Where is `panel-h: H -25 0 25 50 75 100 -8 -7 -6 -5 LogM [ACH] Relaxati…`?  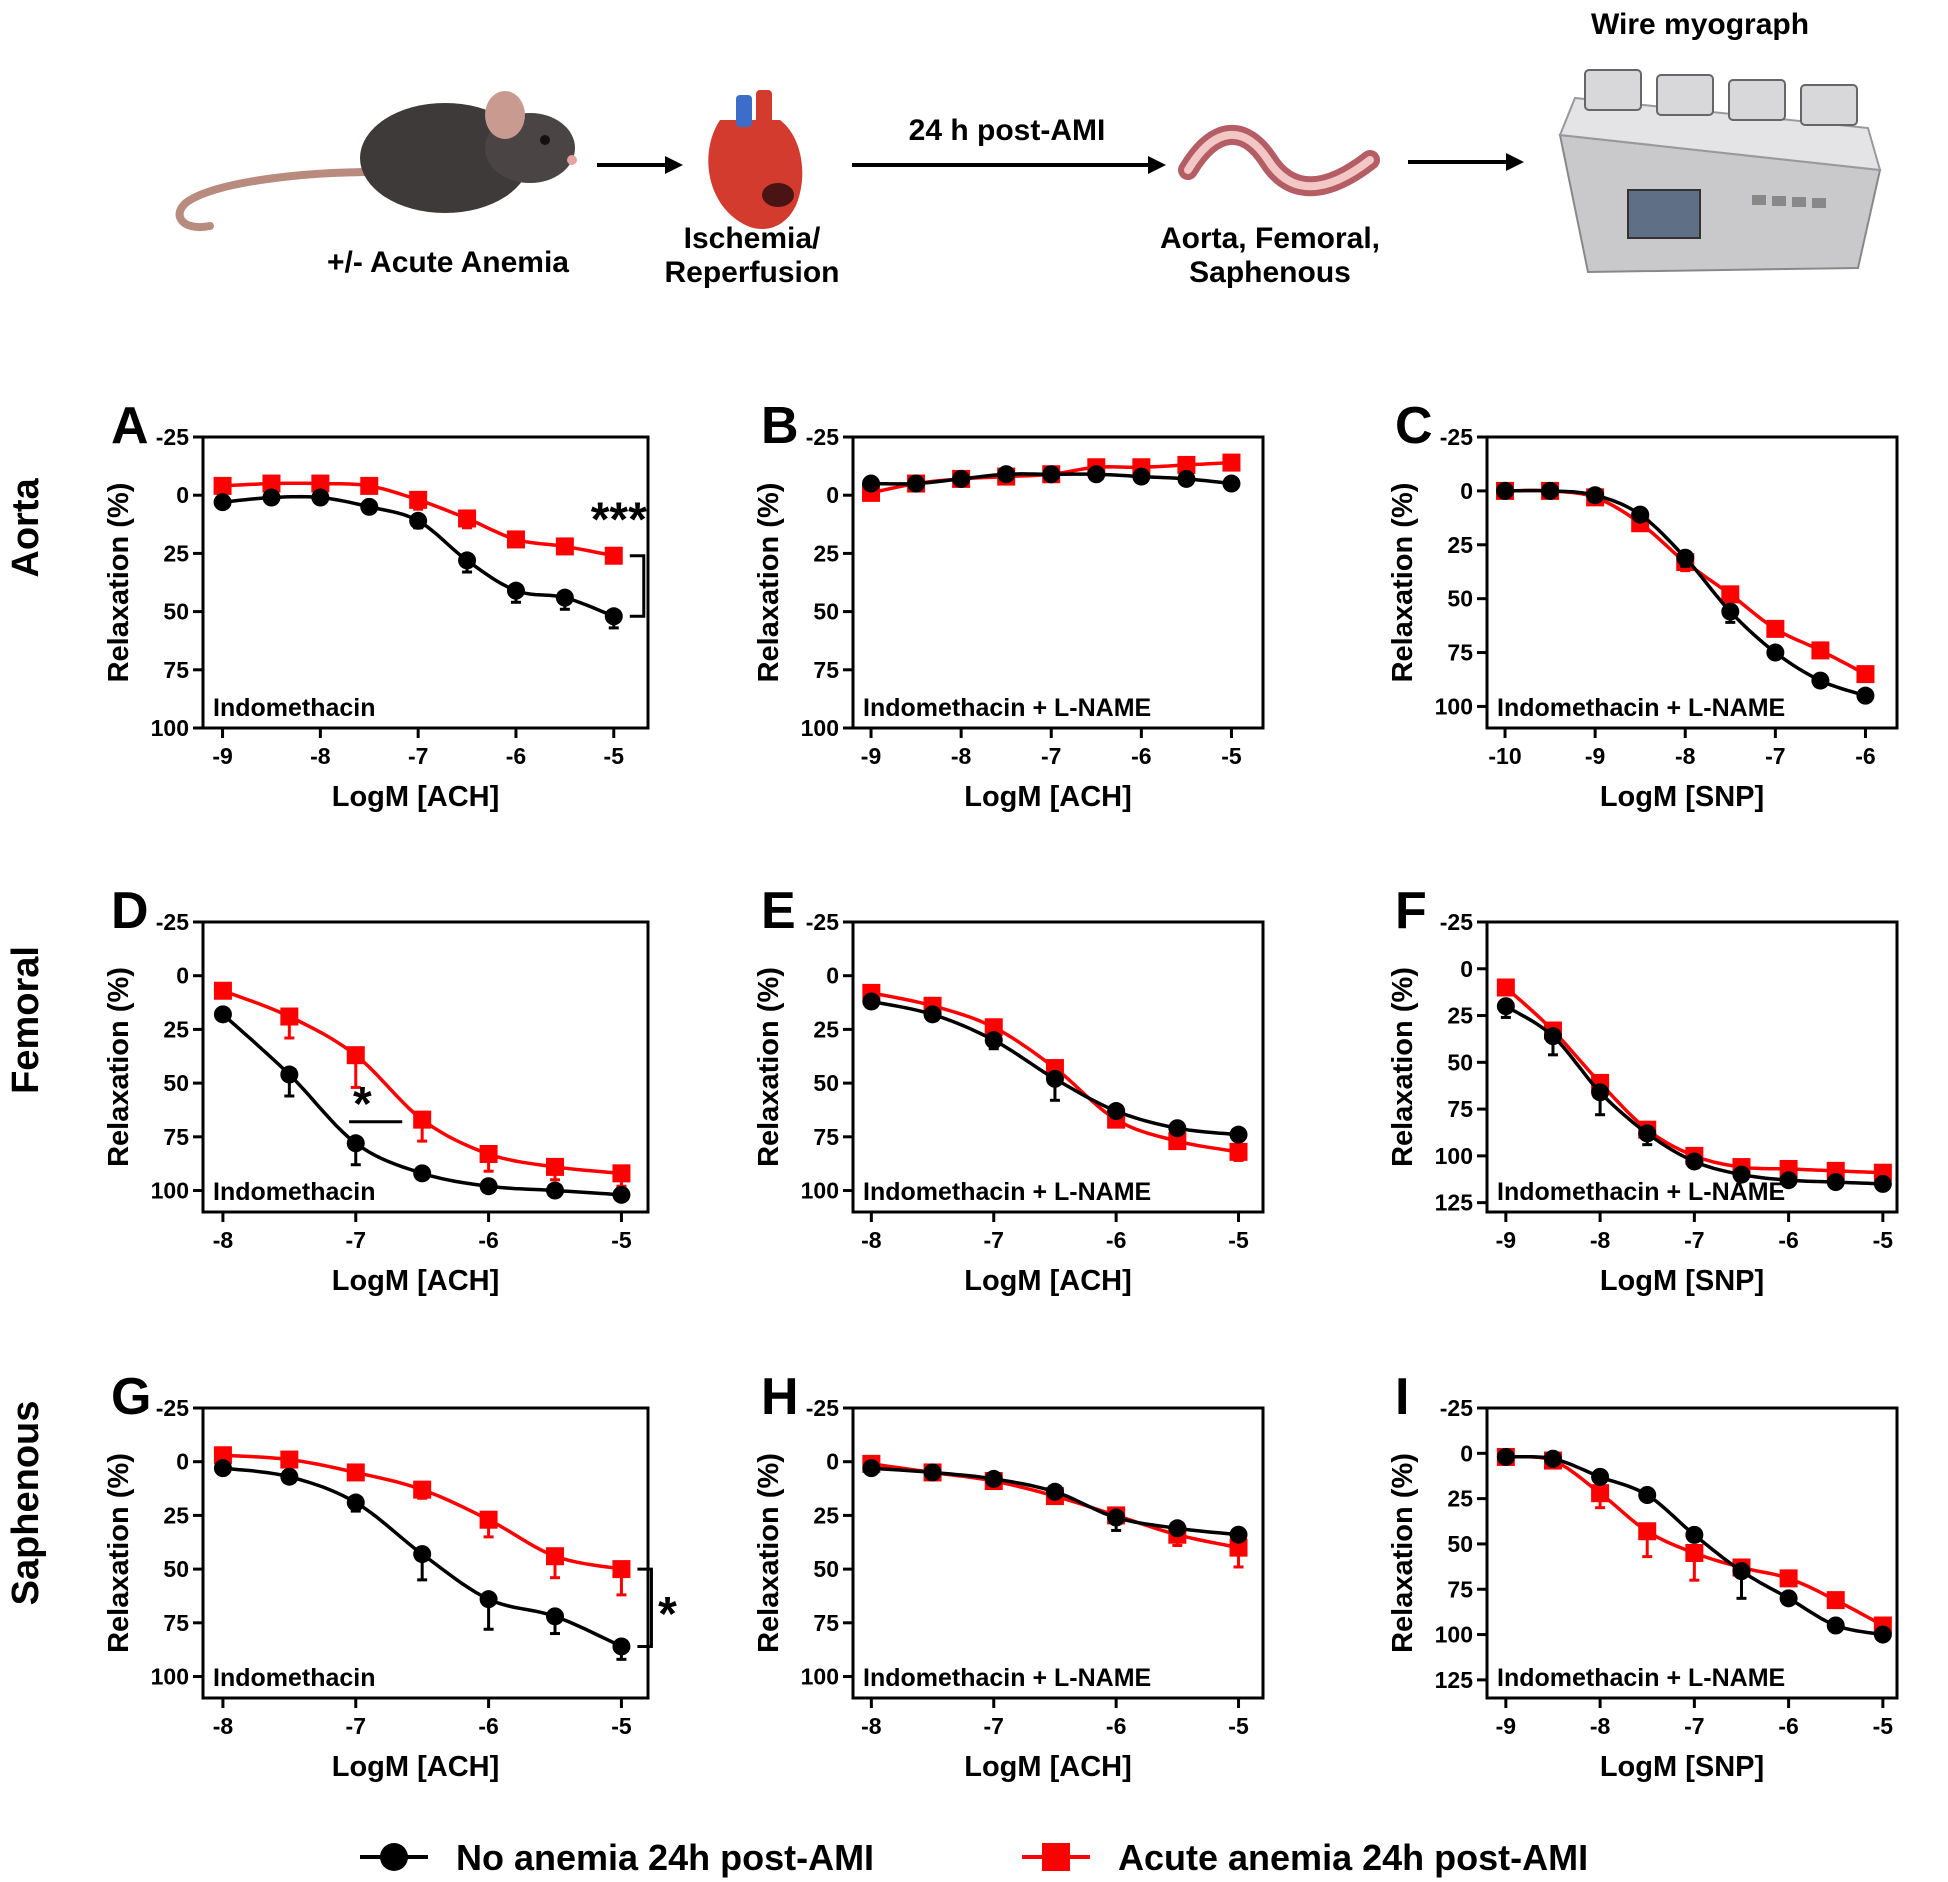 panel-h: H -25 0 25 50 75 100 -8 -7 -6 -5 LogM [ACH] Relaxati… is located at coordinates (1009, 1575).